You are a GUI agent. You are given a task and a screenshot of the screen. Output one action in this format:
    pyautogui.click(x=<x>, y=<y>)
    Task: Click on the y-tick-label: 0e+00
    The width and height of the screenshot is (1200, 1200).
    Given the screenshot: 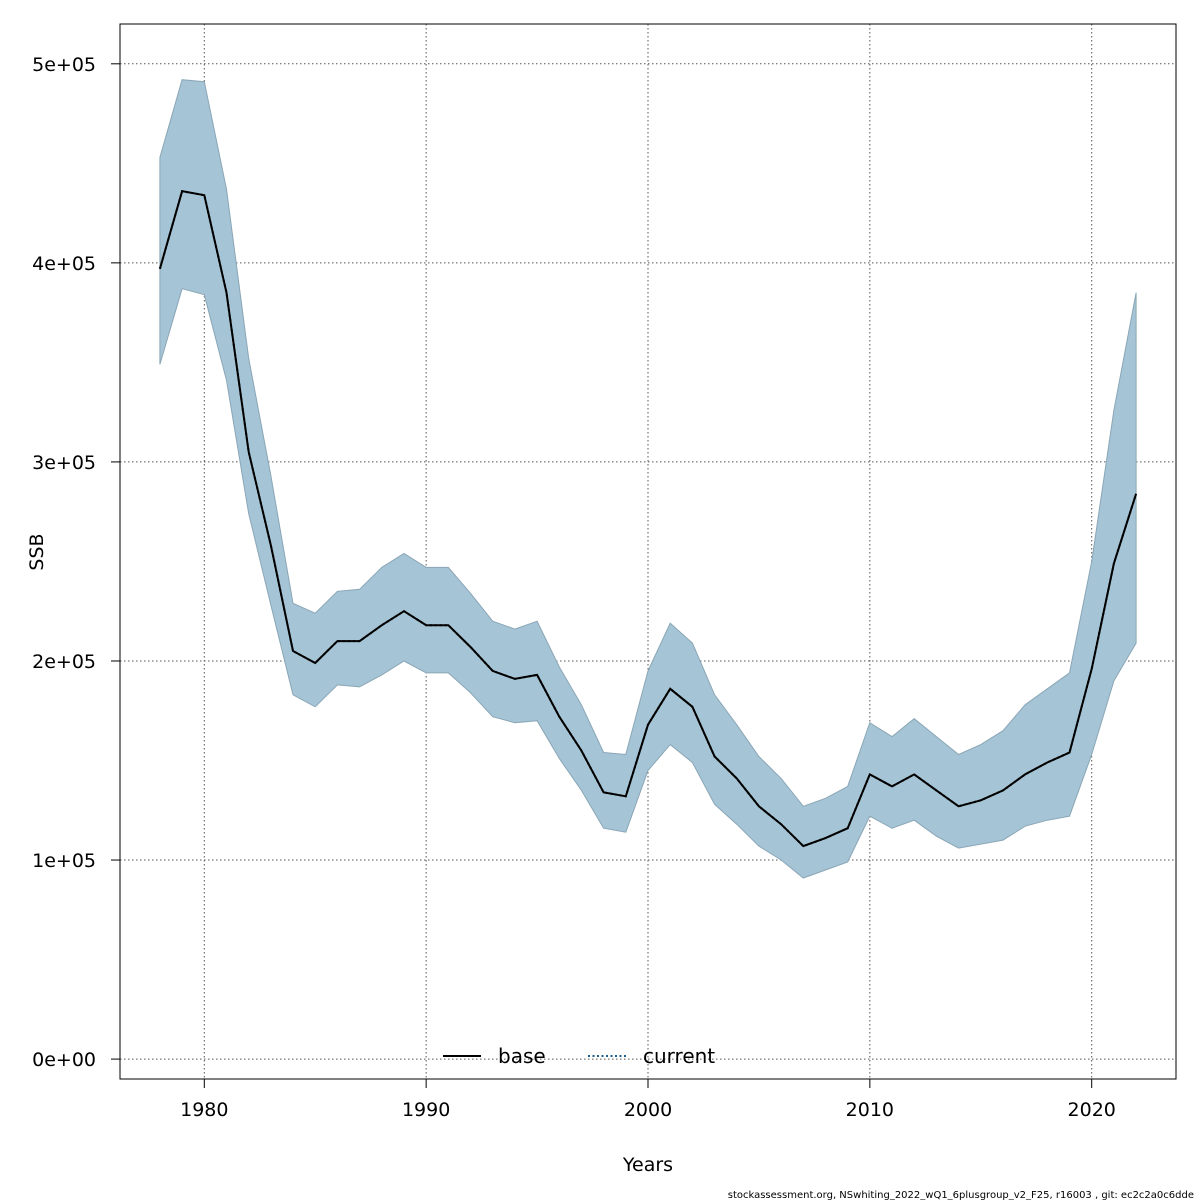 What is the action you would take?
    pyautogui.click(x=64, y=1060)
    